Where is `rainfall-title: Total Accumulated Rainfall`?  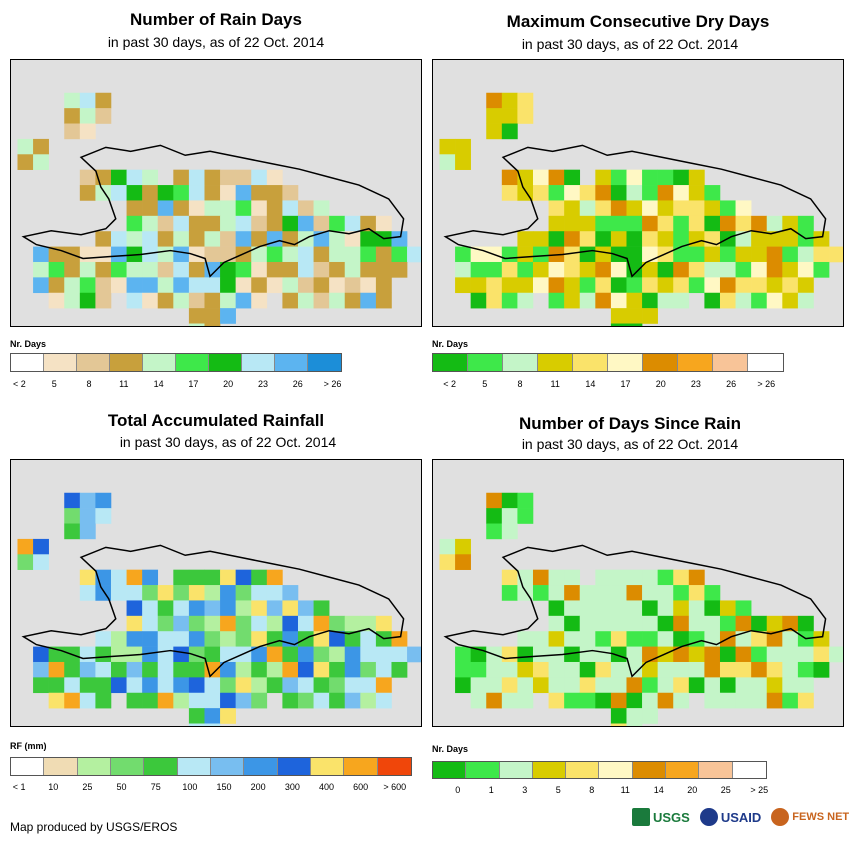
rainfall-title: Total Accumulated Rainfall is located at coordinates (216, 420).